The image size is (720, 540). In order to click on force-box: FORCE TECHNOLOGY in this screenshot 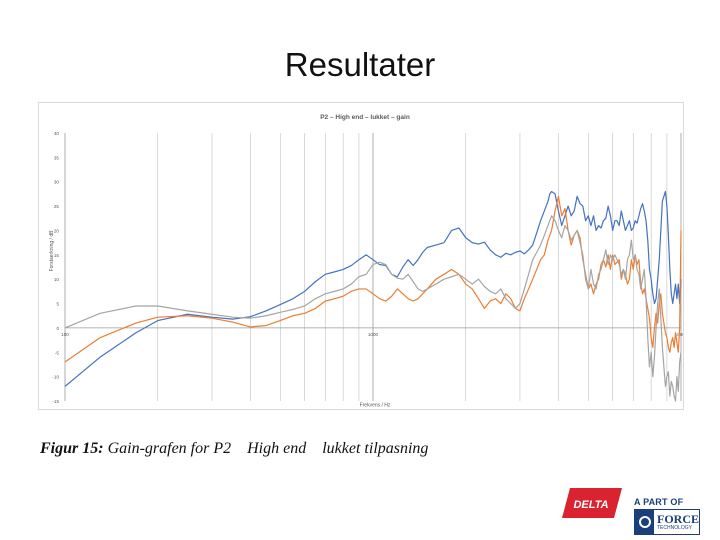, I will do `click(667, 522)`.